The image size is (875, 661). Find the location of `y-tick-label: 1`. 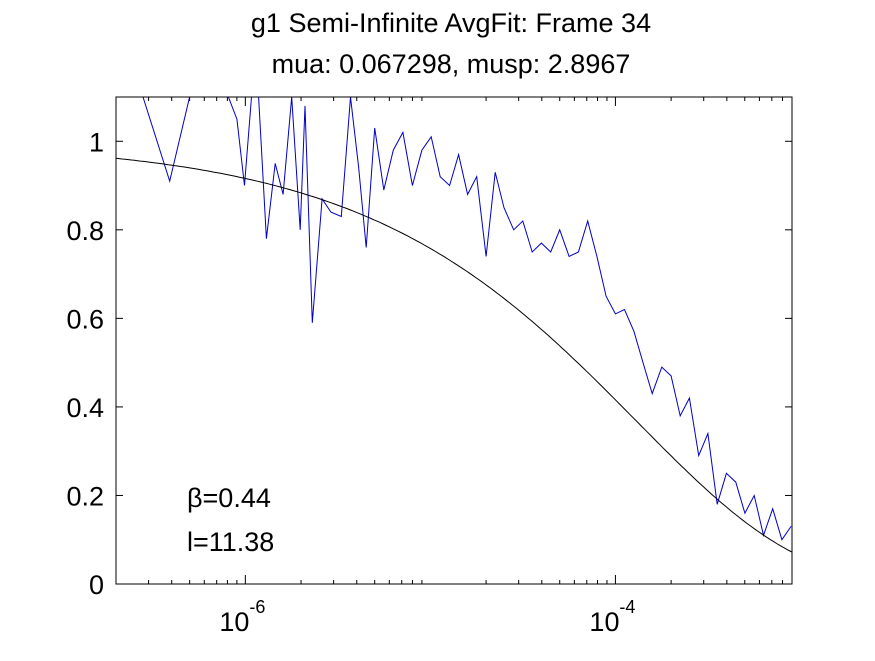

y-tick-label: 1 is located at coordinates (96, 142).